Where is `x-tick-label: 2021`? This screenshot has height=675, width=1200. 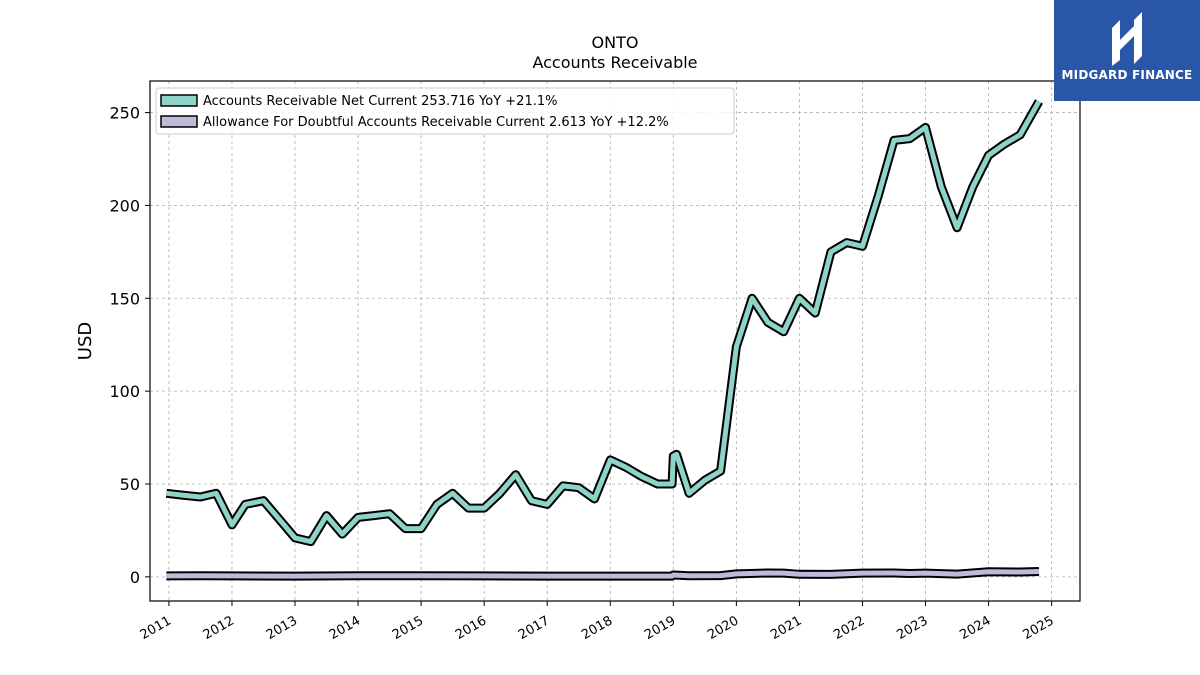
x-tick-label: 2021 is located at coordinates (786, 628).